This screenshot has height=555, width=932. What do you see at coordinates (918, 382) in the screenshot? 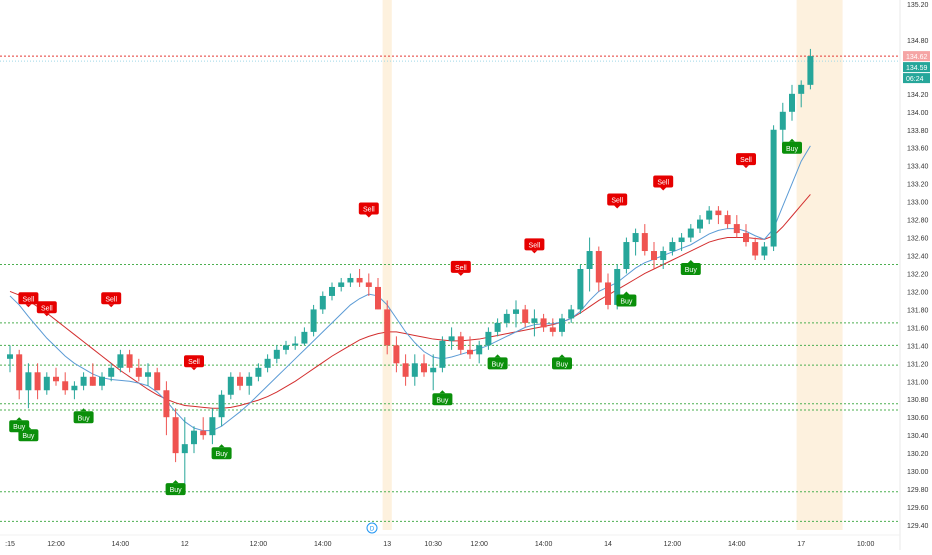
I see `y-tick-label: 131.00` at bounding box center [918, 382].